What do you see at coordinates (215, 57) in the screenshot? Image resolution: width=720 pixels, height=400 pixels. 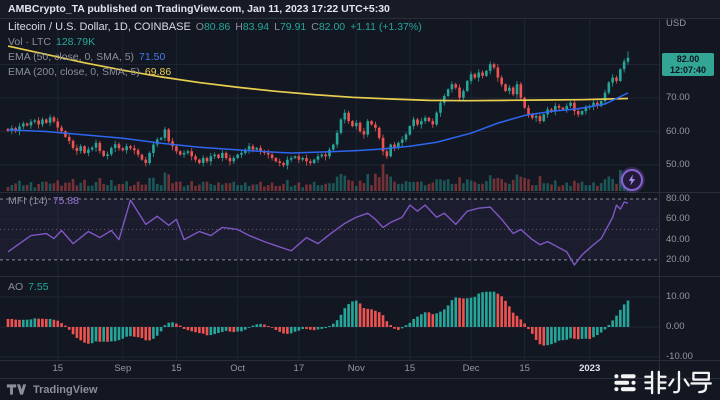 I see `ema50-legend-row: EMA (50, close, 0, SMA, 5) 71.50` at bounding box center [215, 57].